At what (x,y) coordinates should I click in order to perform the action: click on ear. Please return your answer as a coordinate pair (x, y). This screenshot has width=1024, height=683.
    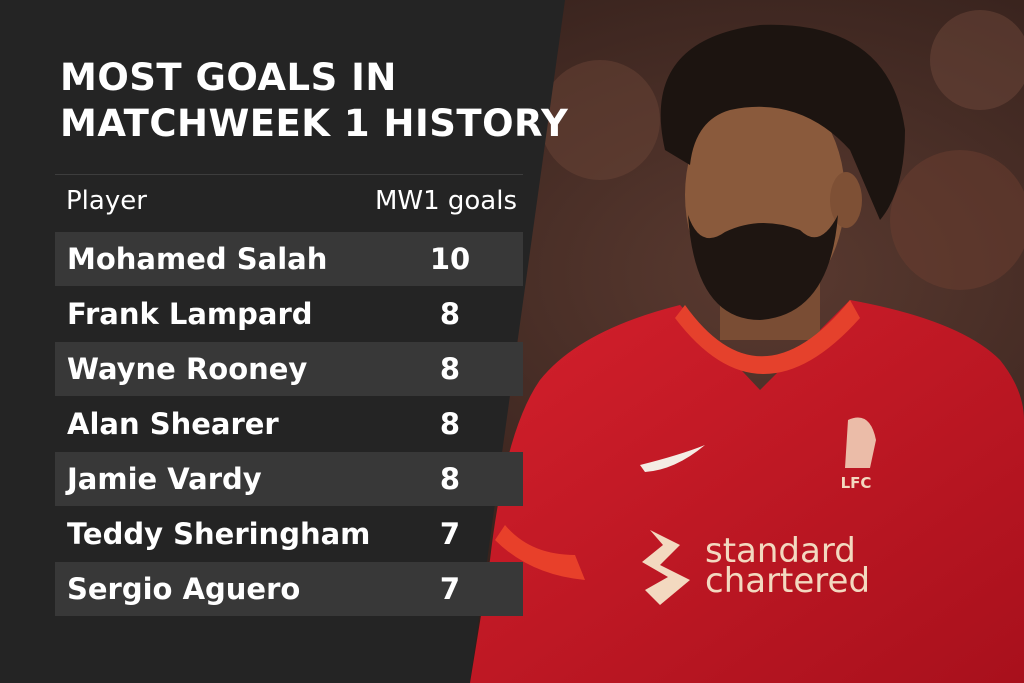
    Looking at the image, I should click on (846, 200).